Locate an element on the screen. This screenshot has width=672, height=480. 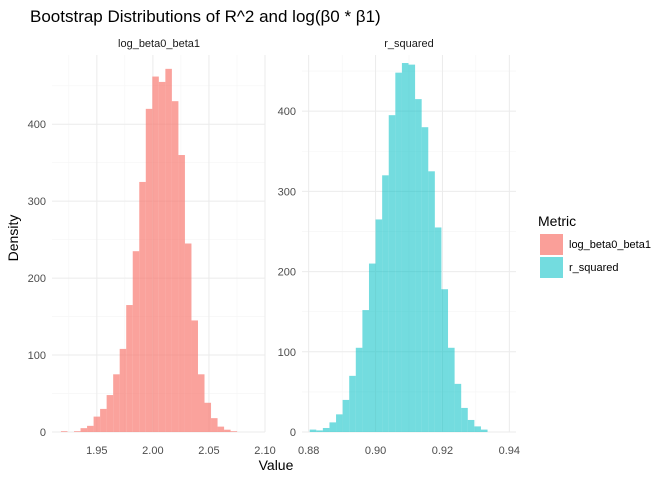
legend: Metric log_beta0_beta1 r_squared is located at coordinates (594, 245).